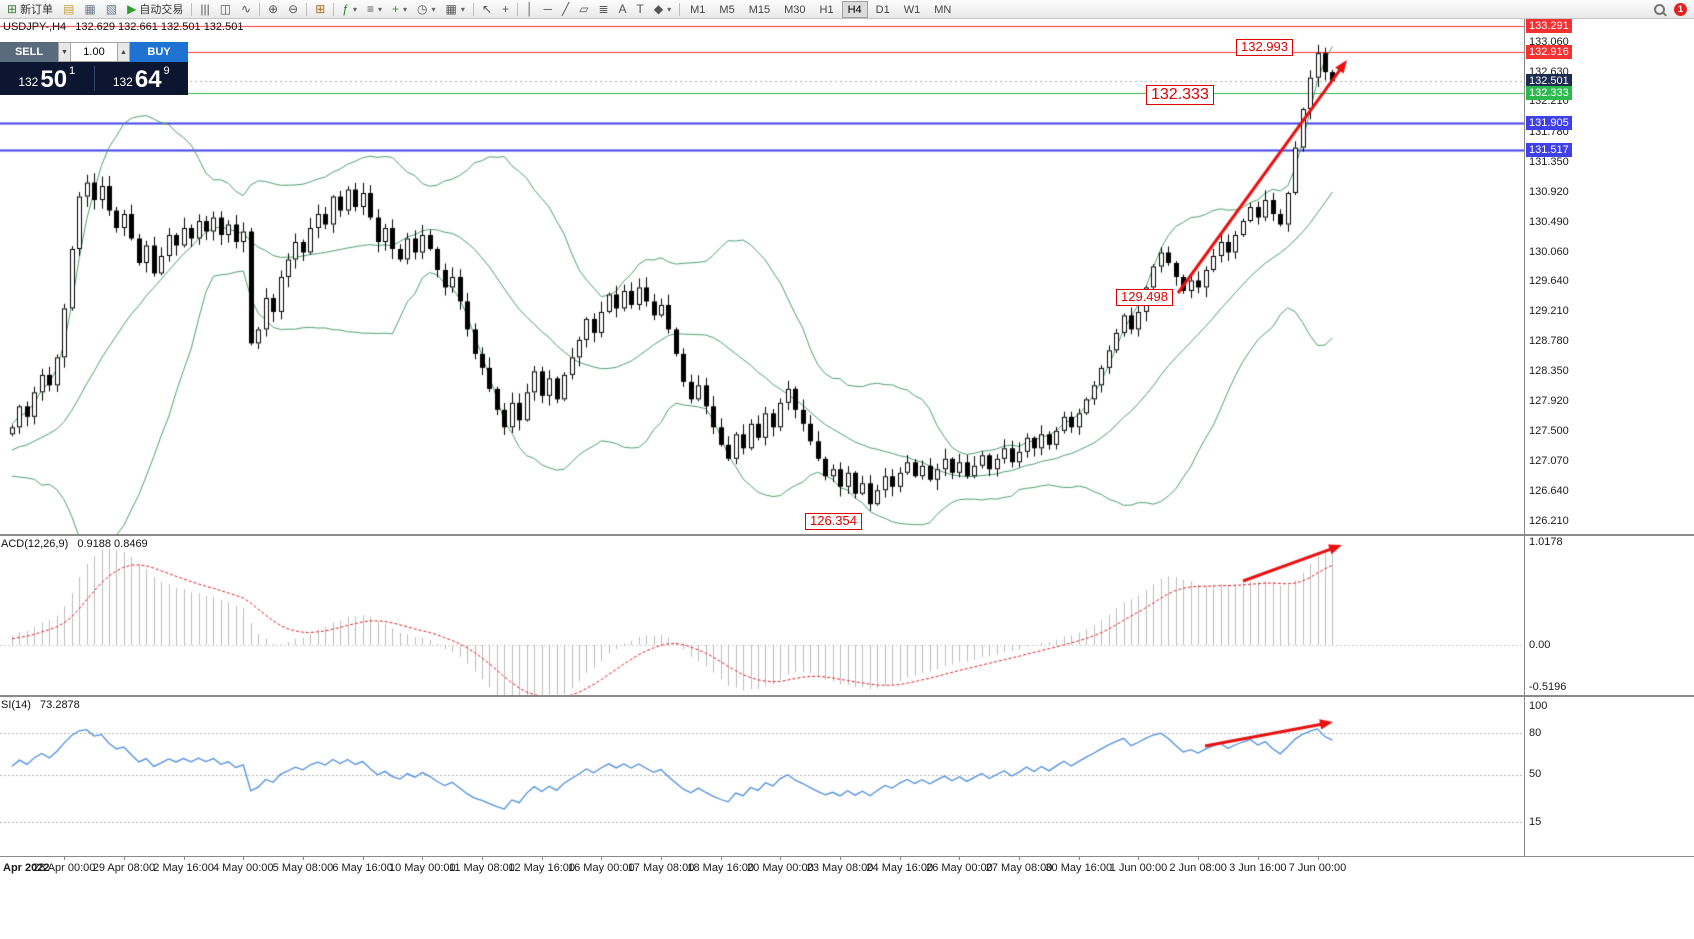  What do you see at coordinates (1258, 868) in the screenshot?
I see `date-label: 3 Jun 16:00` at bounding box center [1258, 868].